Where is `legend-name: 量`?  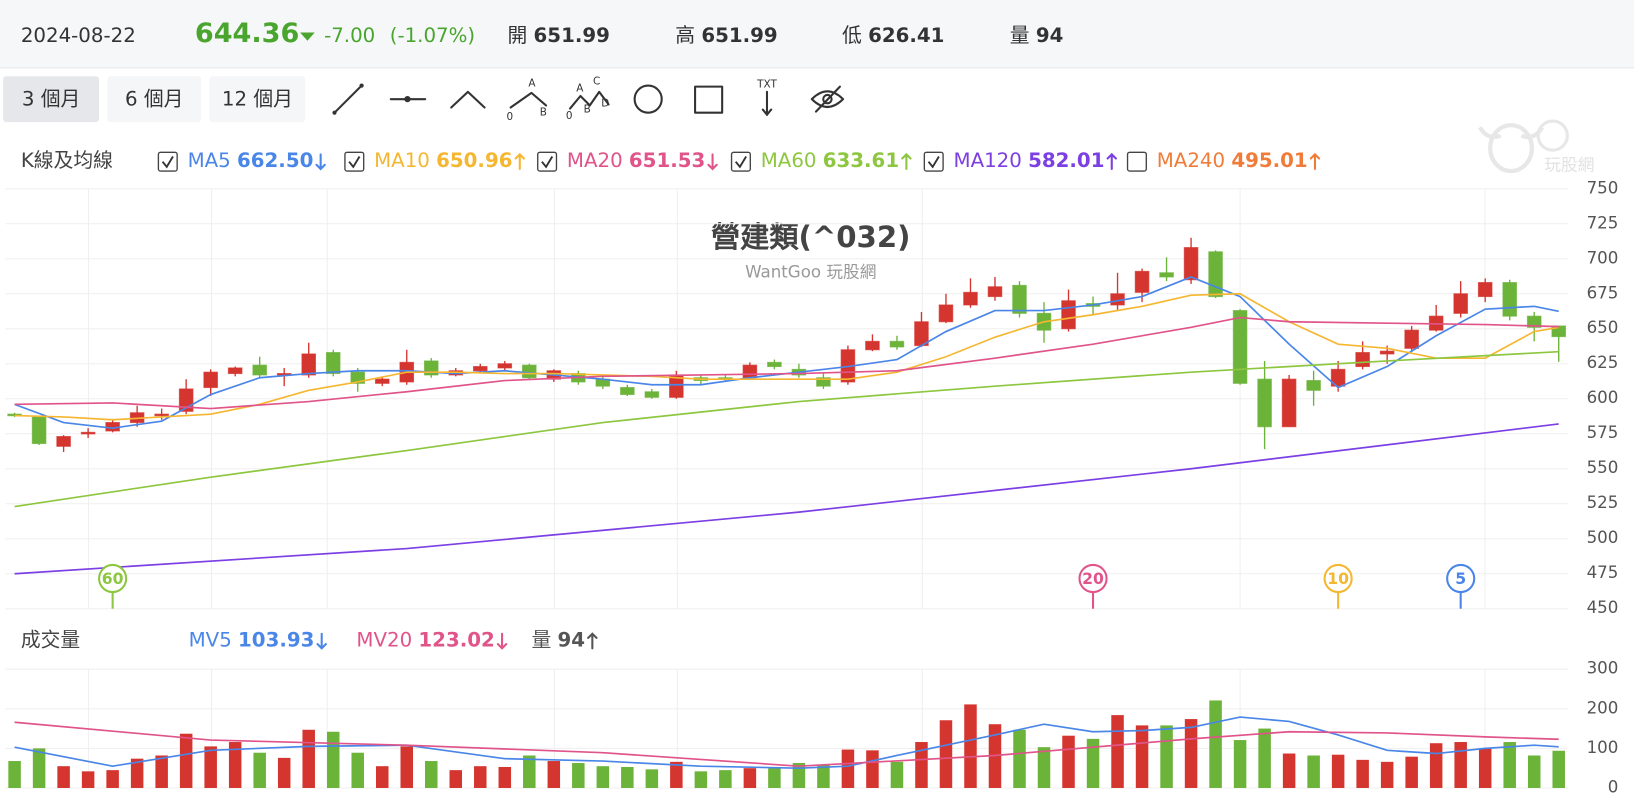
legend-name: 量 is located at coordinates (541, 640).